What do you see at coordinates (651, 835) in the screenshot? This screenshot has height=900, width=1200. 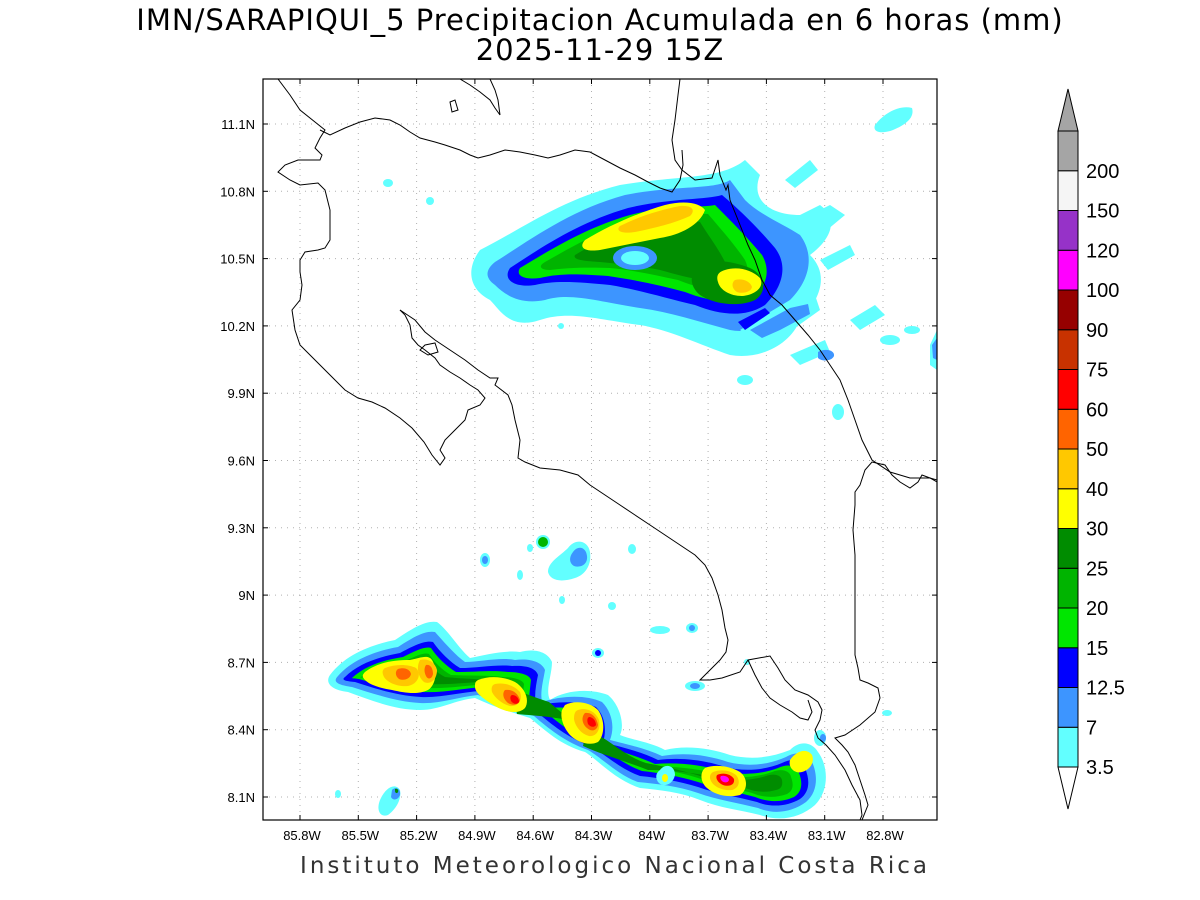 I see `lon-tick-label: 84W` at bounding box center [651, 835].